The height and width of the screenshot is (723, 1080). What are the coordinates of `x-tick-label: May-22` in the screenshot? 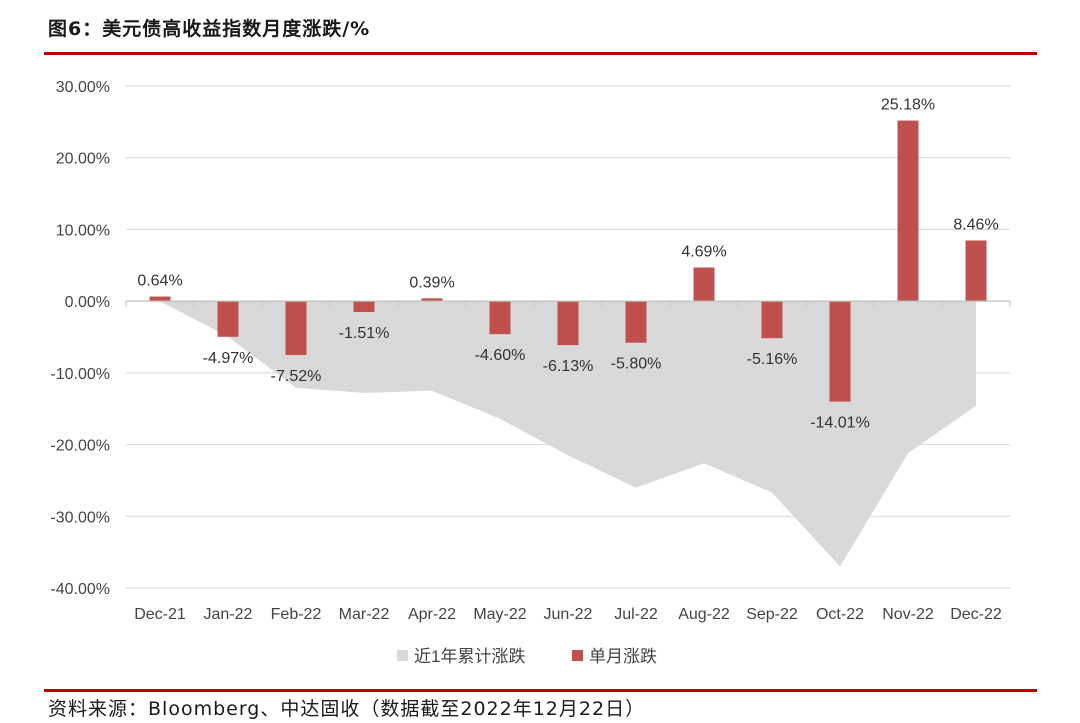 It's located at (499, 614).